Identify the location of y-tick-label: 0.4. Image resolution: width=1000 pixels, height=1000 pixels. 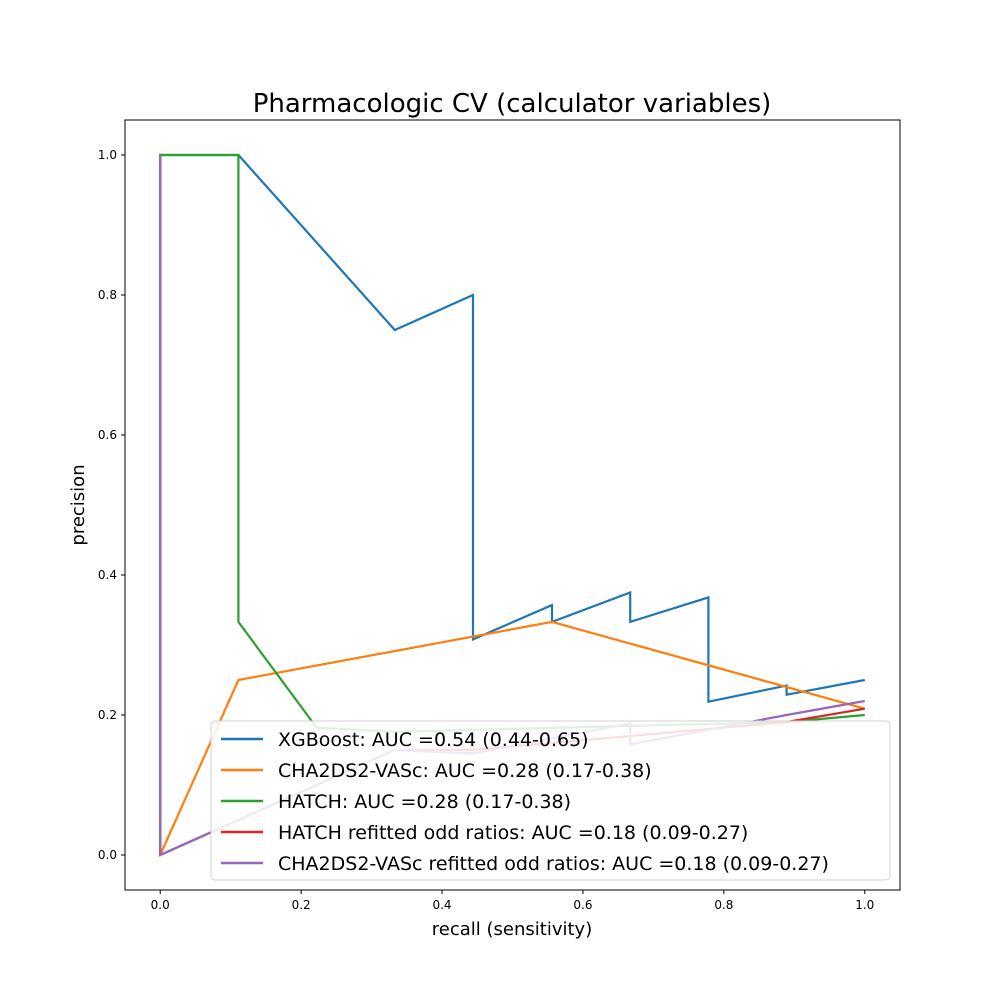
(107, 575).